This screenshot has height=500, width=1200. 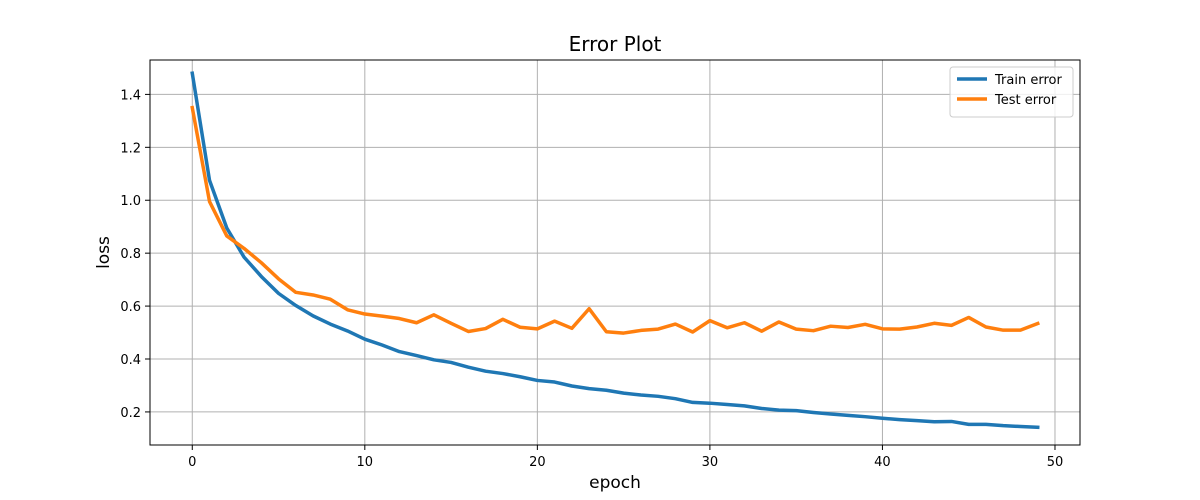 I want to click on y-axis-label: loss, so click(x=104, y=252).